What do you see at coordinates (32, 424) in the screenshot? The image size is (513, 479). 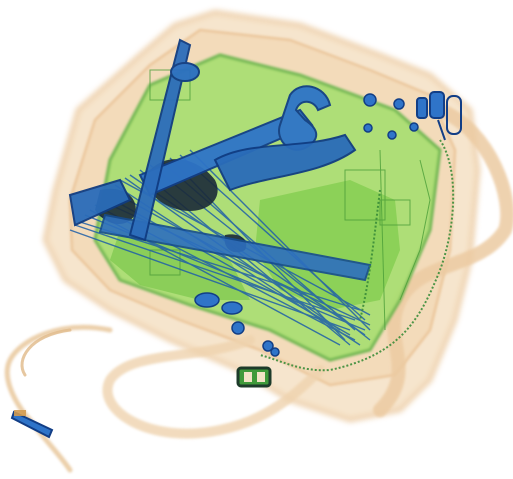 I see `strap-end-clip` at bounding box center [32, 424].